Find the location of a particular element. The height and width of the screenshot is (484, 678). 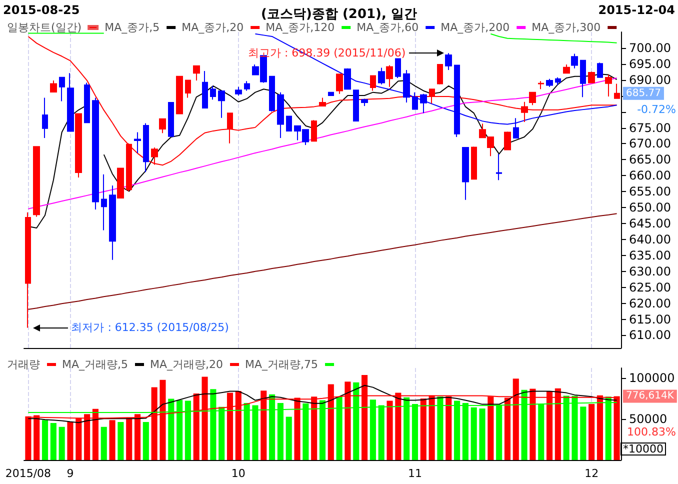

x-tick-label: 11 is located at coordinates (415, 473).